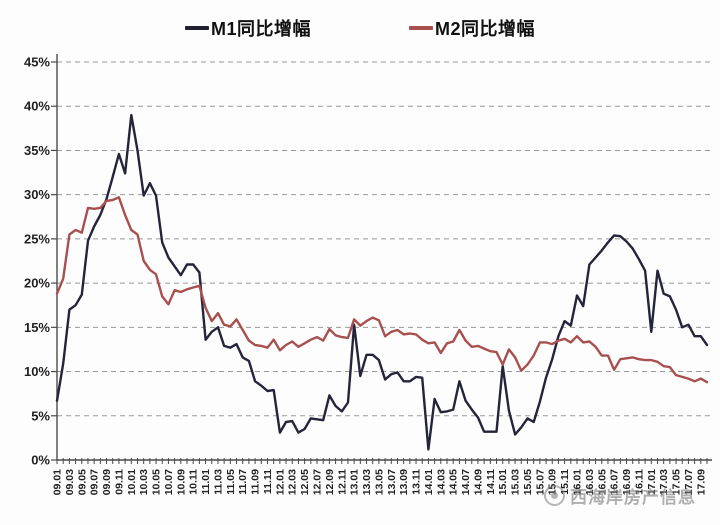 The image size is (720, 525). What do you see at coordinates (231, 482) in the screenshot?
I see `x-axis-label: 11.05` at bounding box center [231, 482].